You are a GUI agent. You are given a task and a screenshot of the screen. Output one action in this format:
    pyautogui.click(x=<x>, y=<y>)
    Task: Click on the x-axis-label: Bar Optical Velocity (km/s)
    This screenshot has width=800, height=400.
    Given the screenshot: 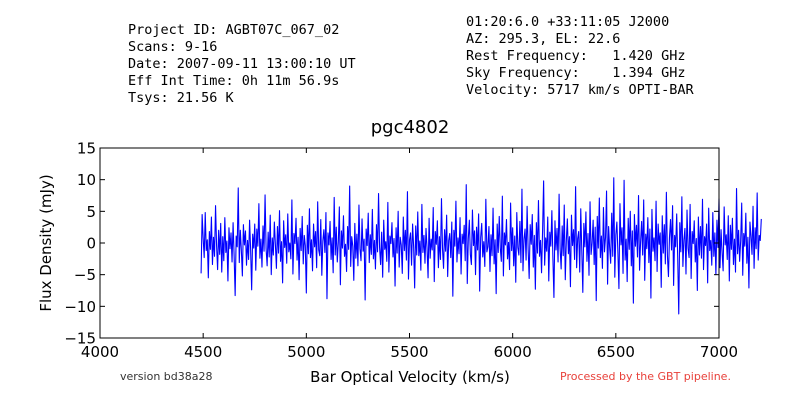 What is the action you would take?
    pyautogui.click(x=410, y=377)
    